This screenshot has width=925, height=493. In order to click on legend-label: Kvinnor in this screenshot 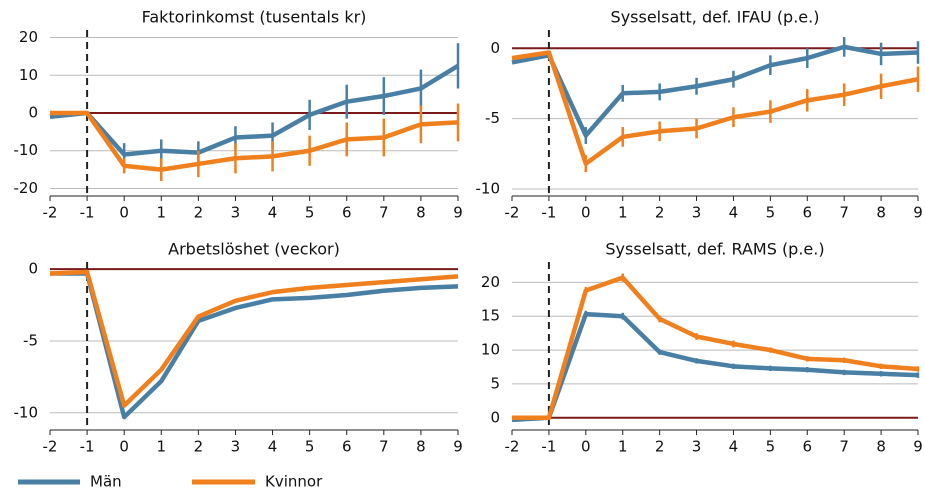, I will do `click(294, 482)`.